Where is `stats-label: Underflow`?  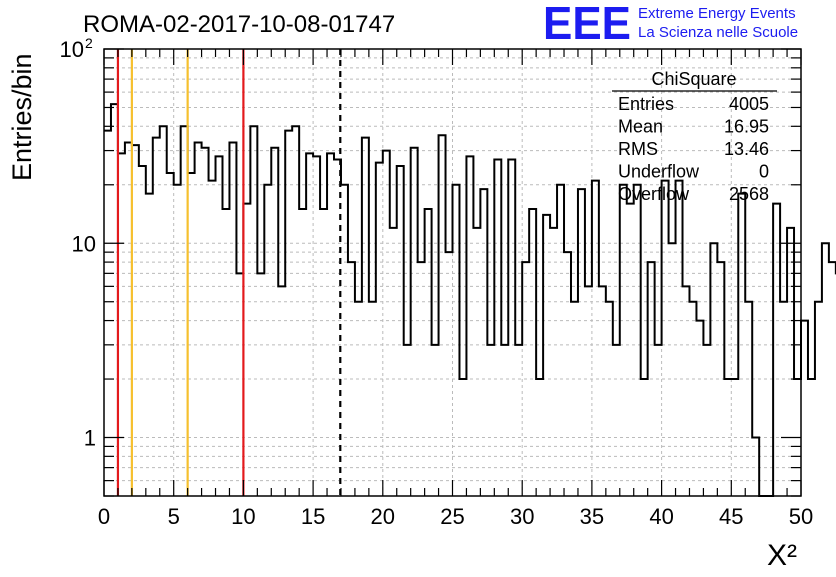
stats-label: Underflow is located at coordinates (659, 172).